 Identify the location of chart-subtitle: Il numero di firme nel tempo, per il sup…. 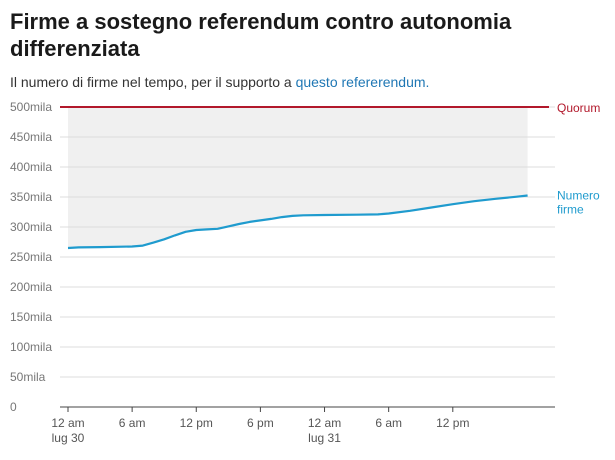
(305, 82).